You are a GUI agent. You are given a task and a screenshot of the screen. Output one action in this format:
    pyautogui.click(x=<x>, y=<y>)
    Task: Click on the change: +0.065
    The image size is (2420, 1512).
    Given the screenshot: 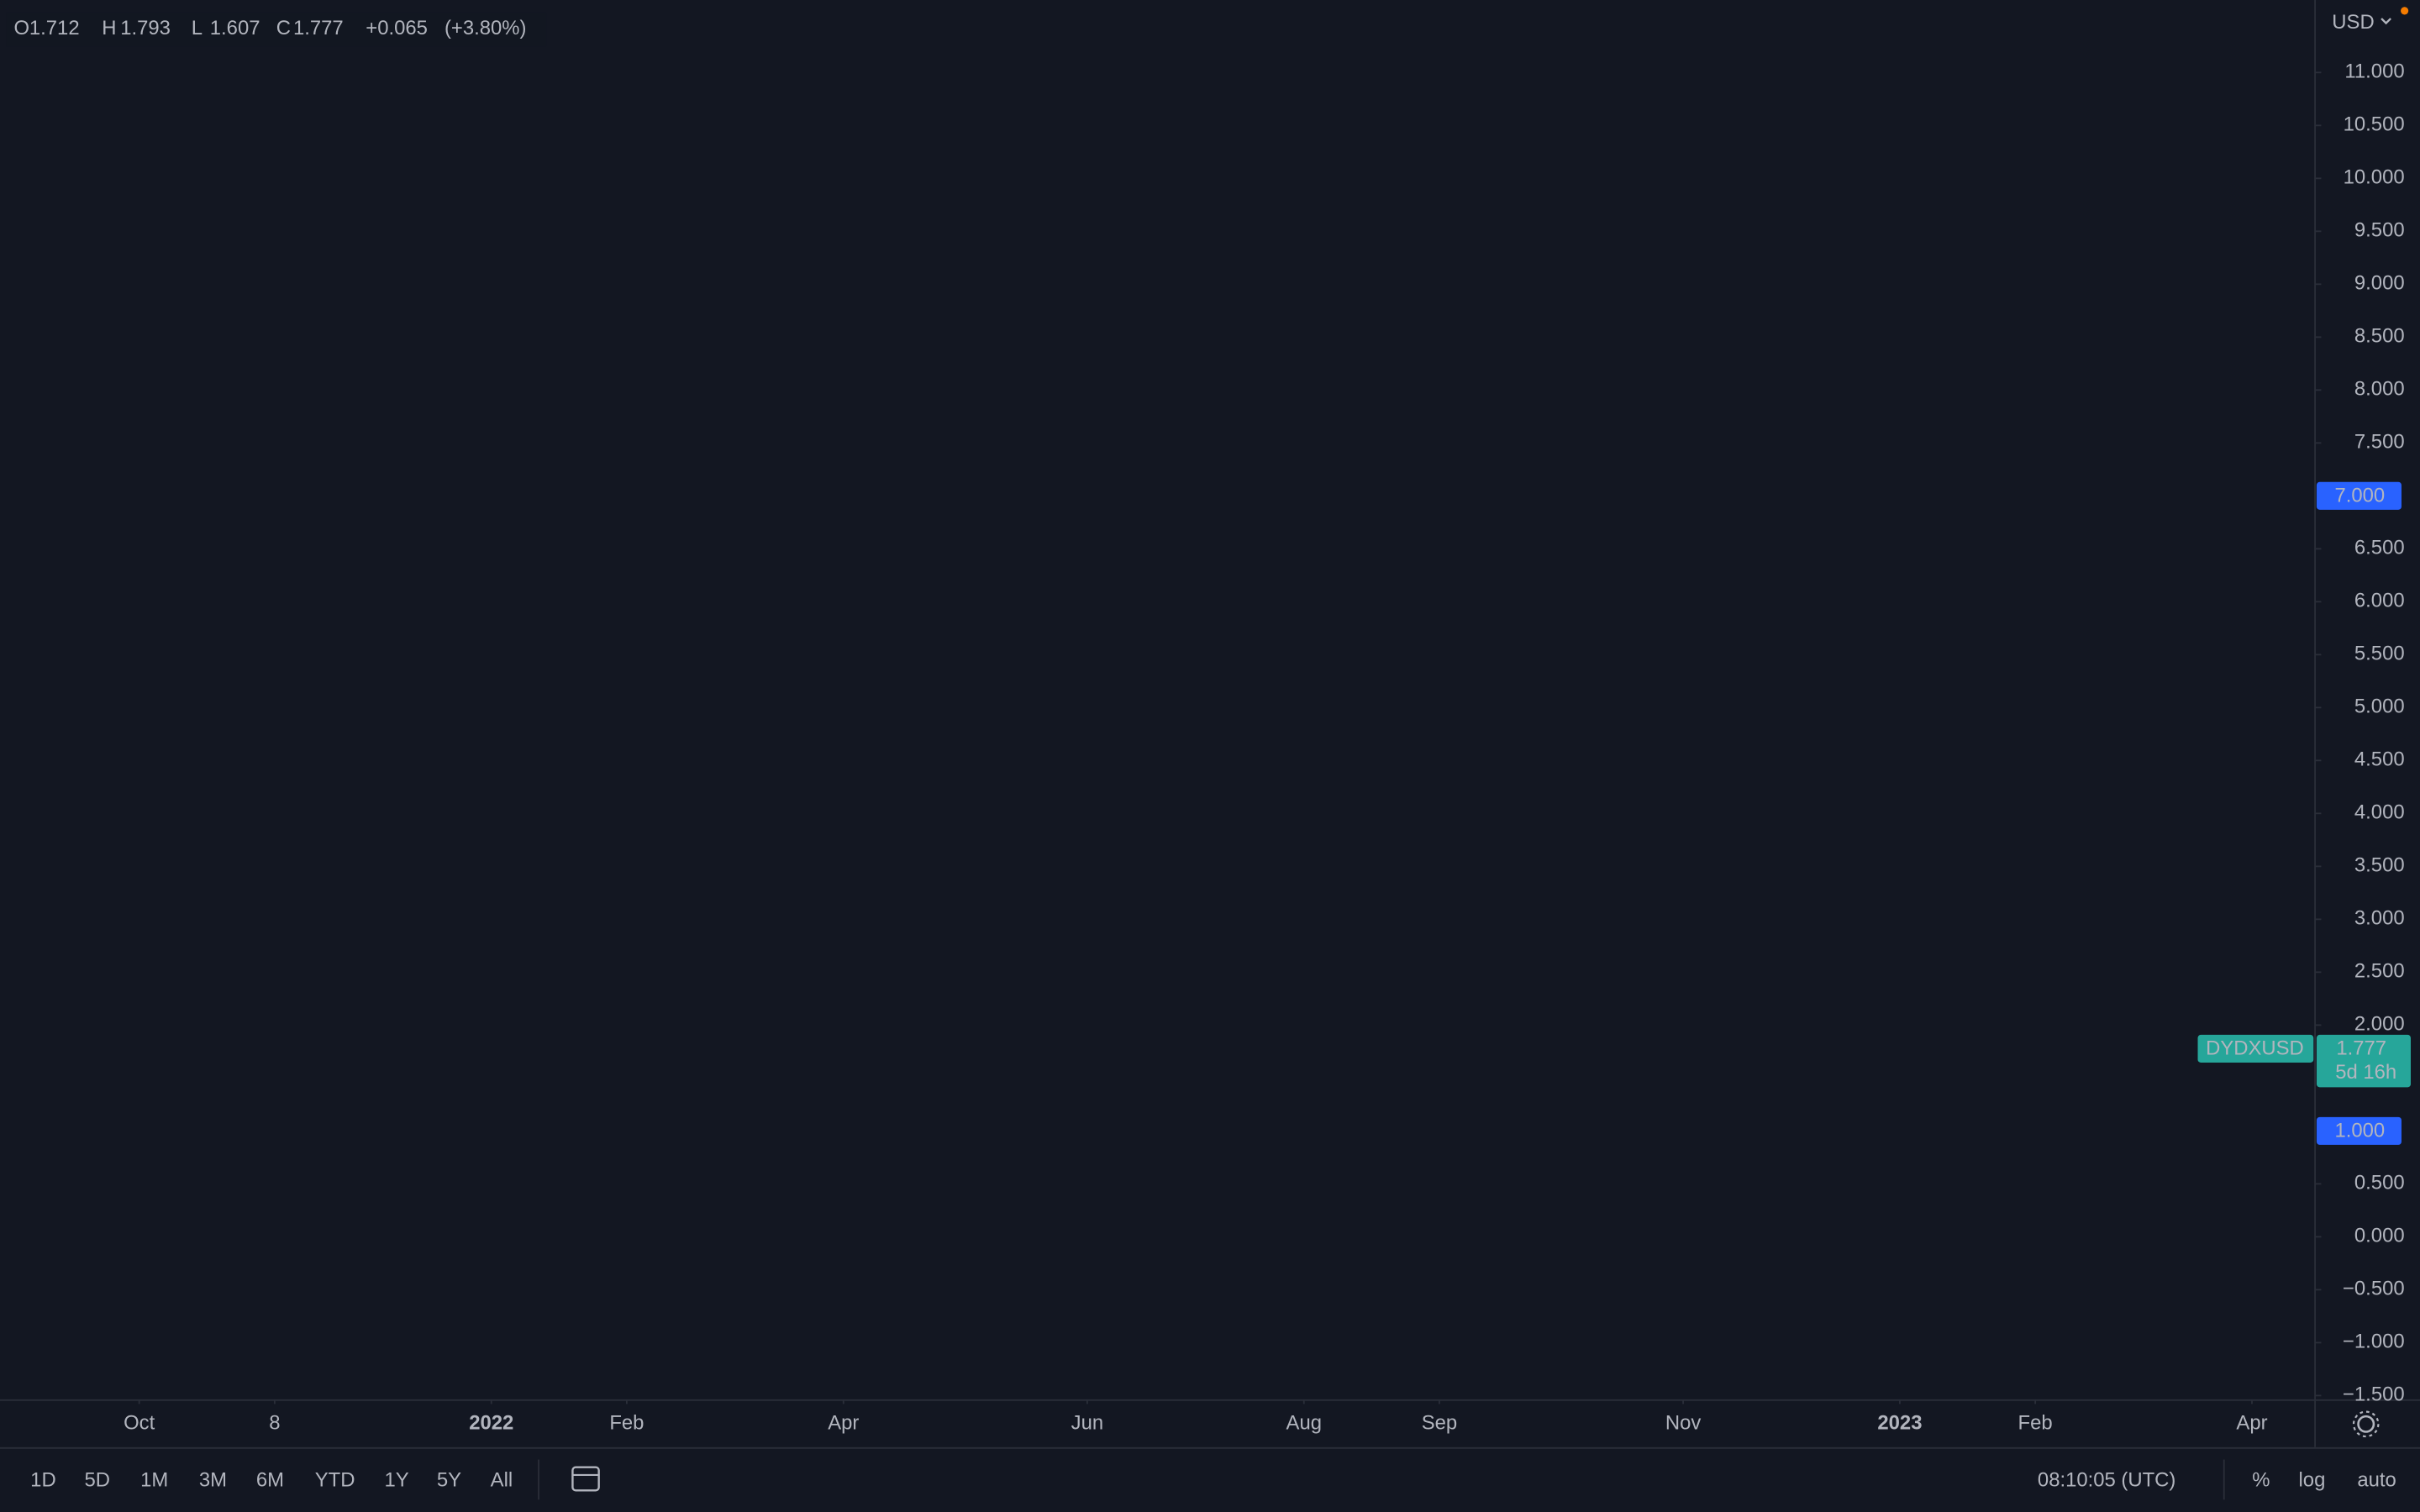 What is the action you would take?
    pyautogui.click(x=397, y=28)
    